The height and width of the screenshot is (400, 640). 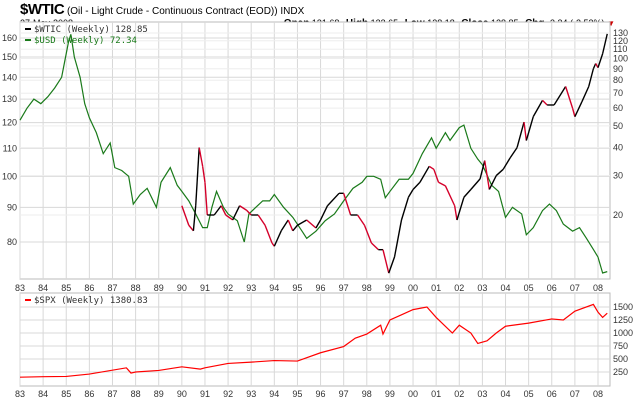 What do you see at coordinates (620, 49) in the screenshot?
I see `right-axis-tick-label: 110` at bounding box center [620, 49].